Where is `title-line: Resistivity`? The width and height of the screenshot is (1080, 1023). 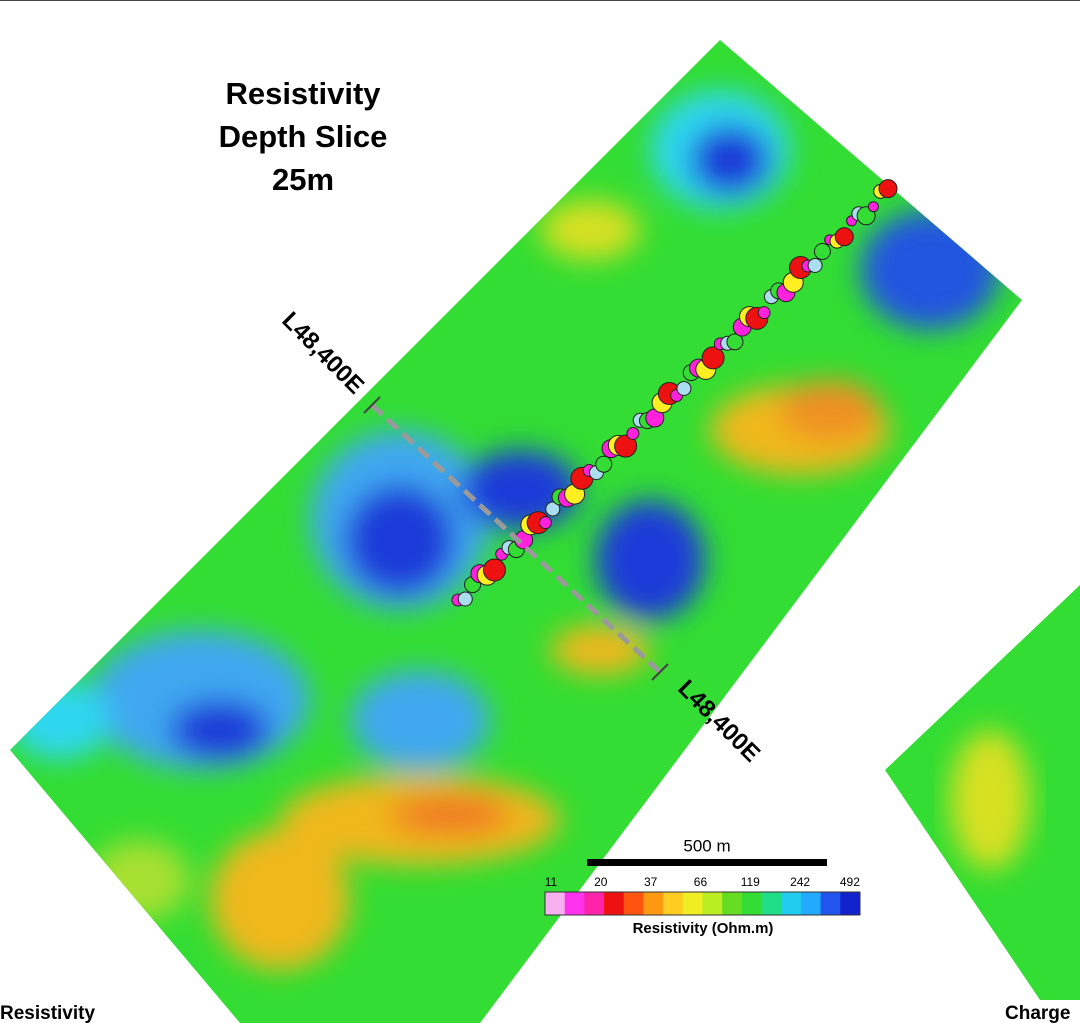 title-line: Resistivity is located at coordinates (303, 93).